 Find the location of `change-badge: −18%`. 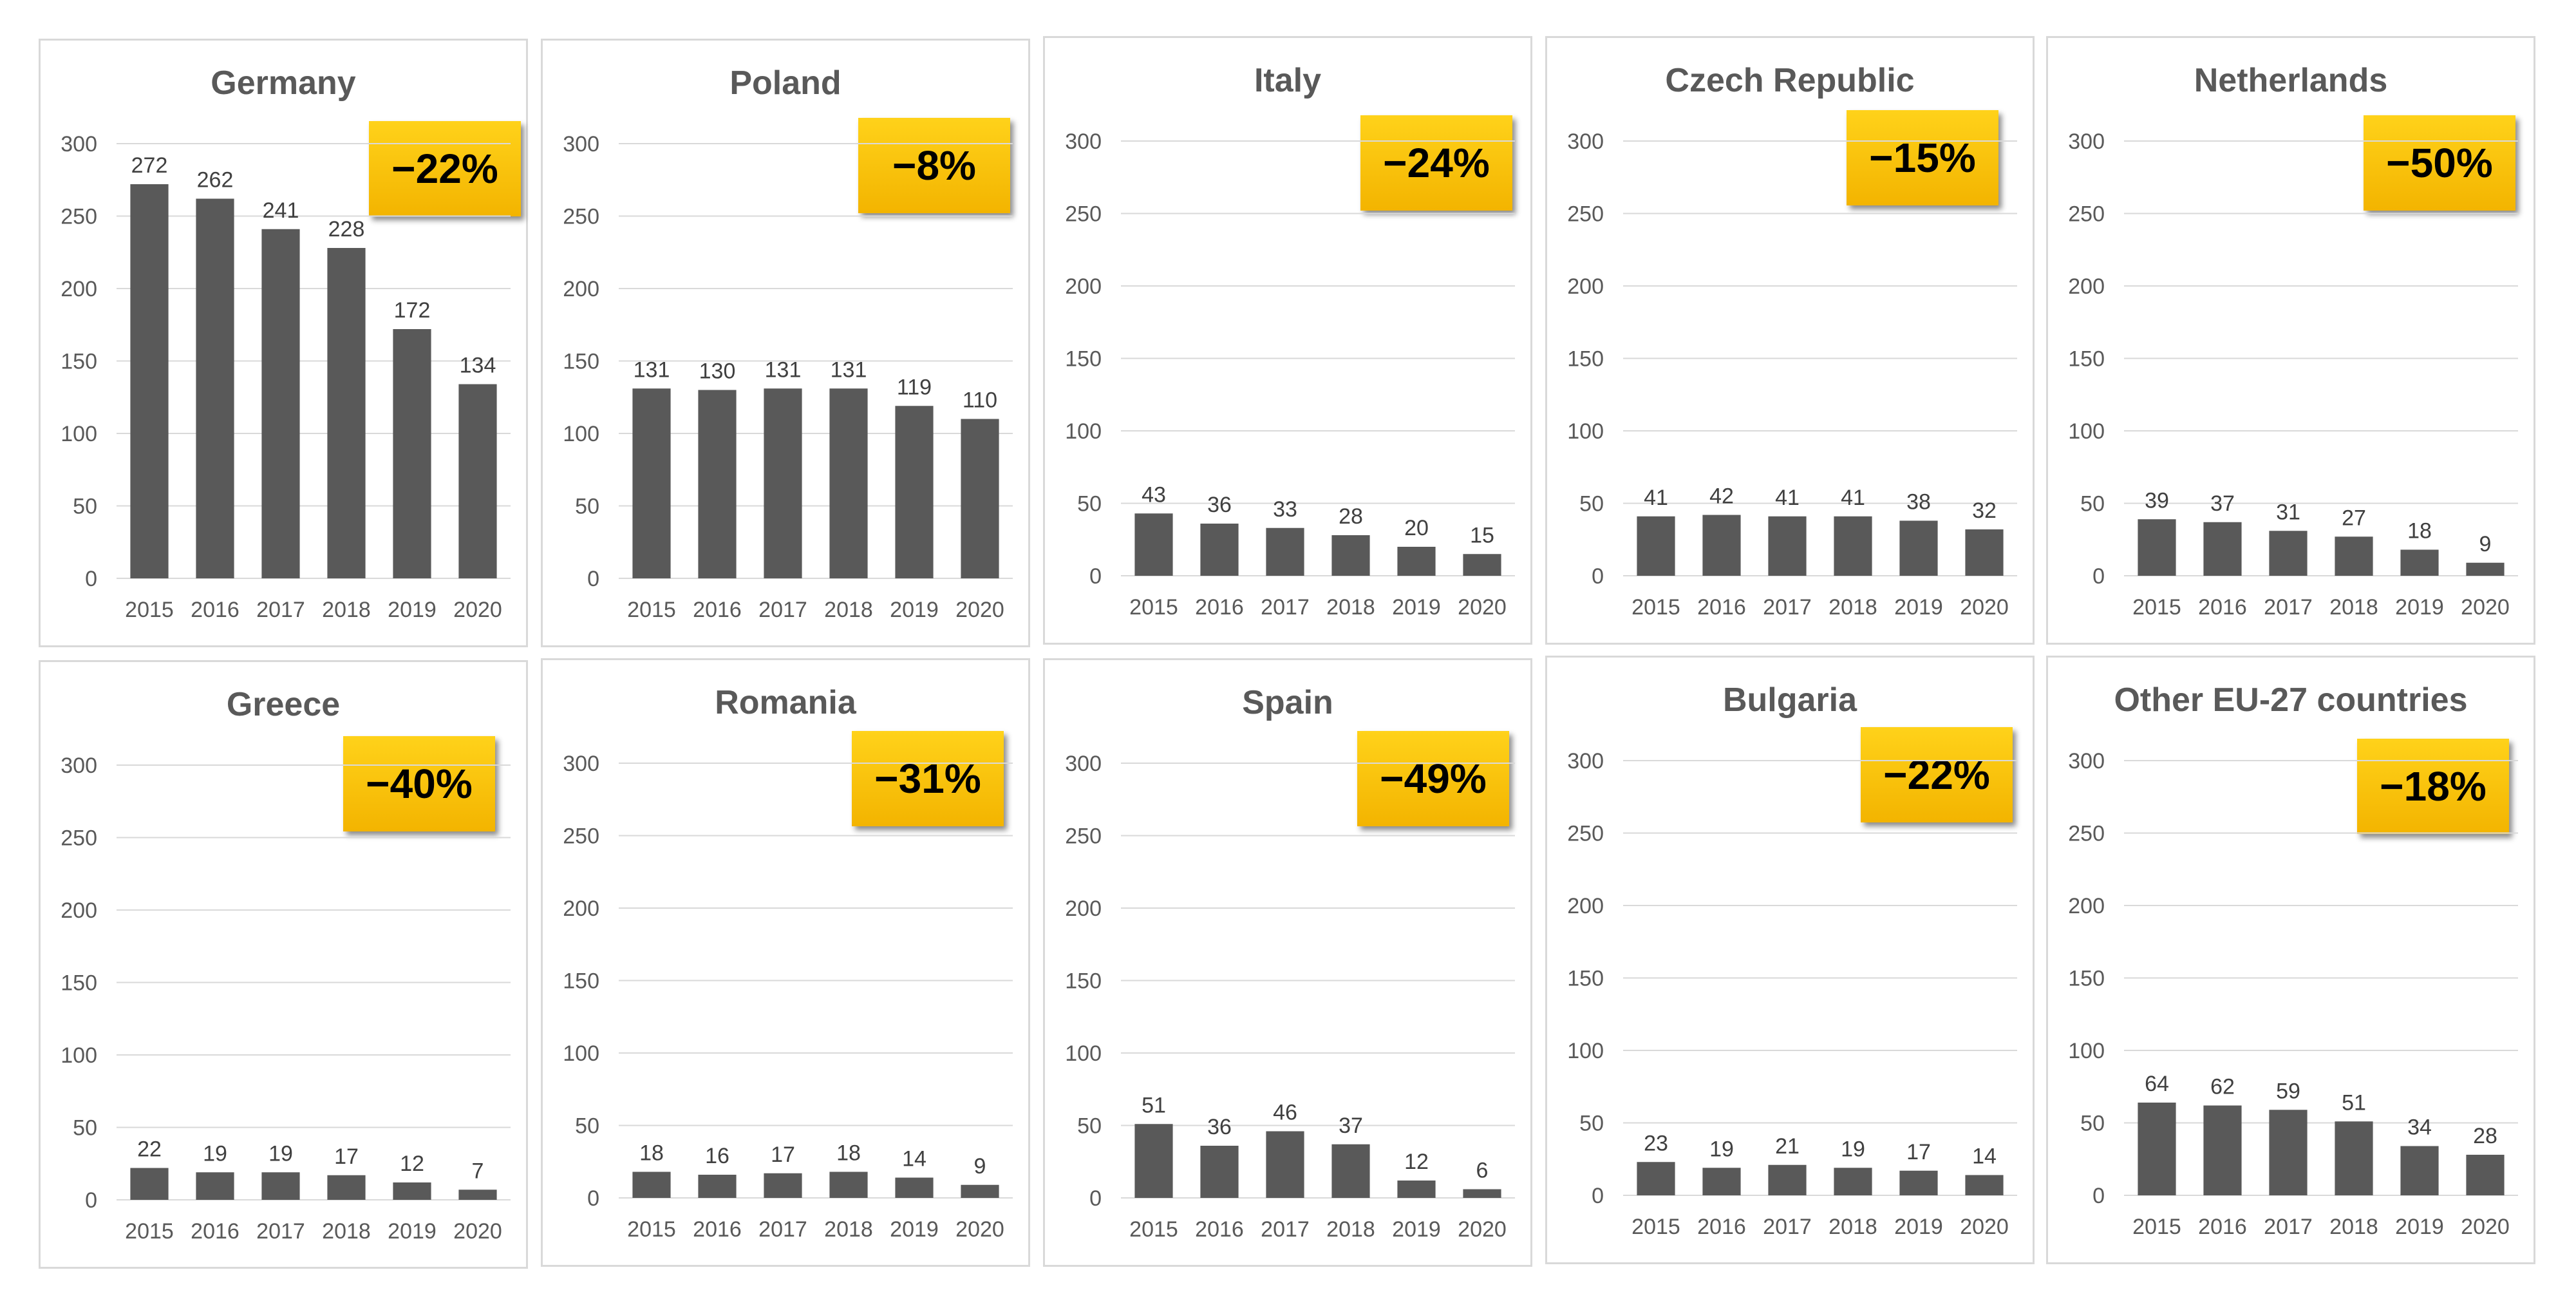

change-badge: −18% is located at coordinates (2433, 786).